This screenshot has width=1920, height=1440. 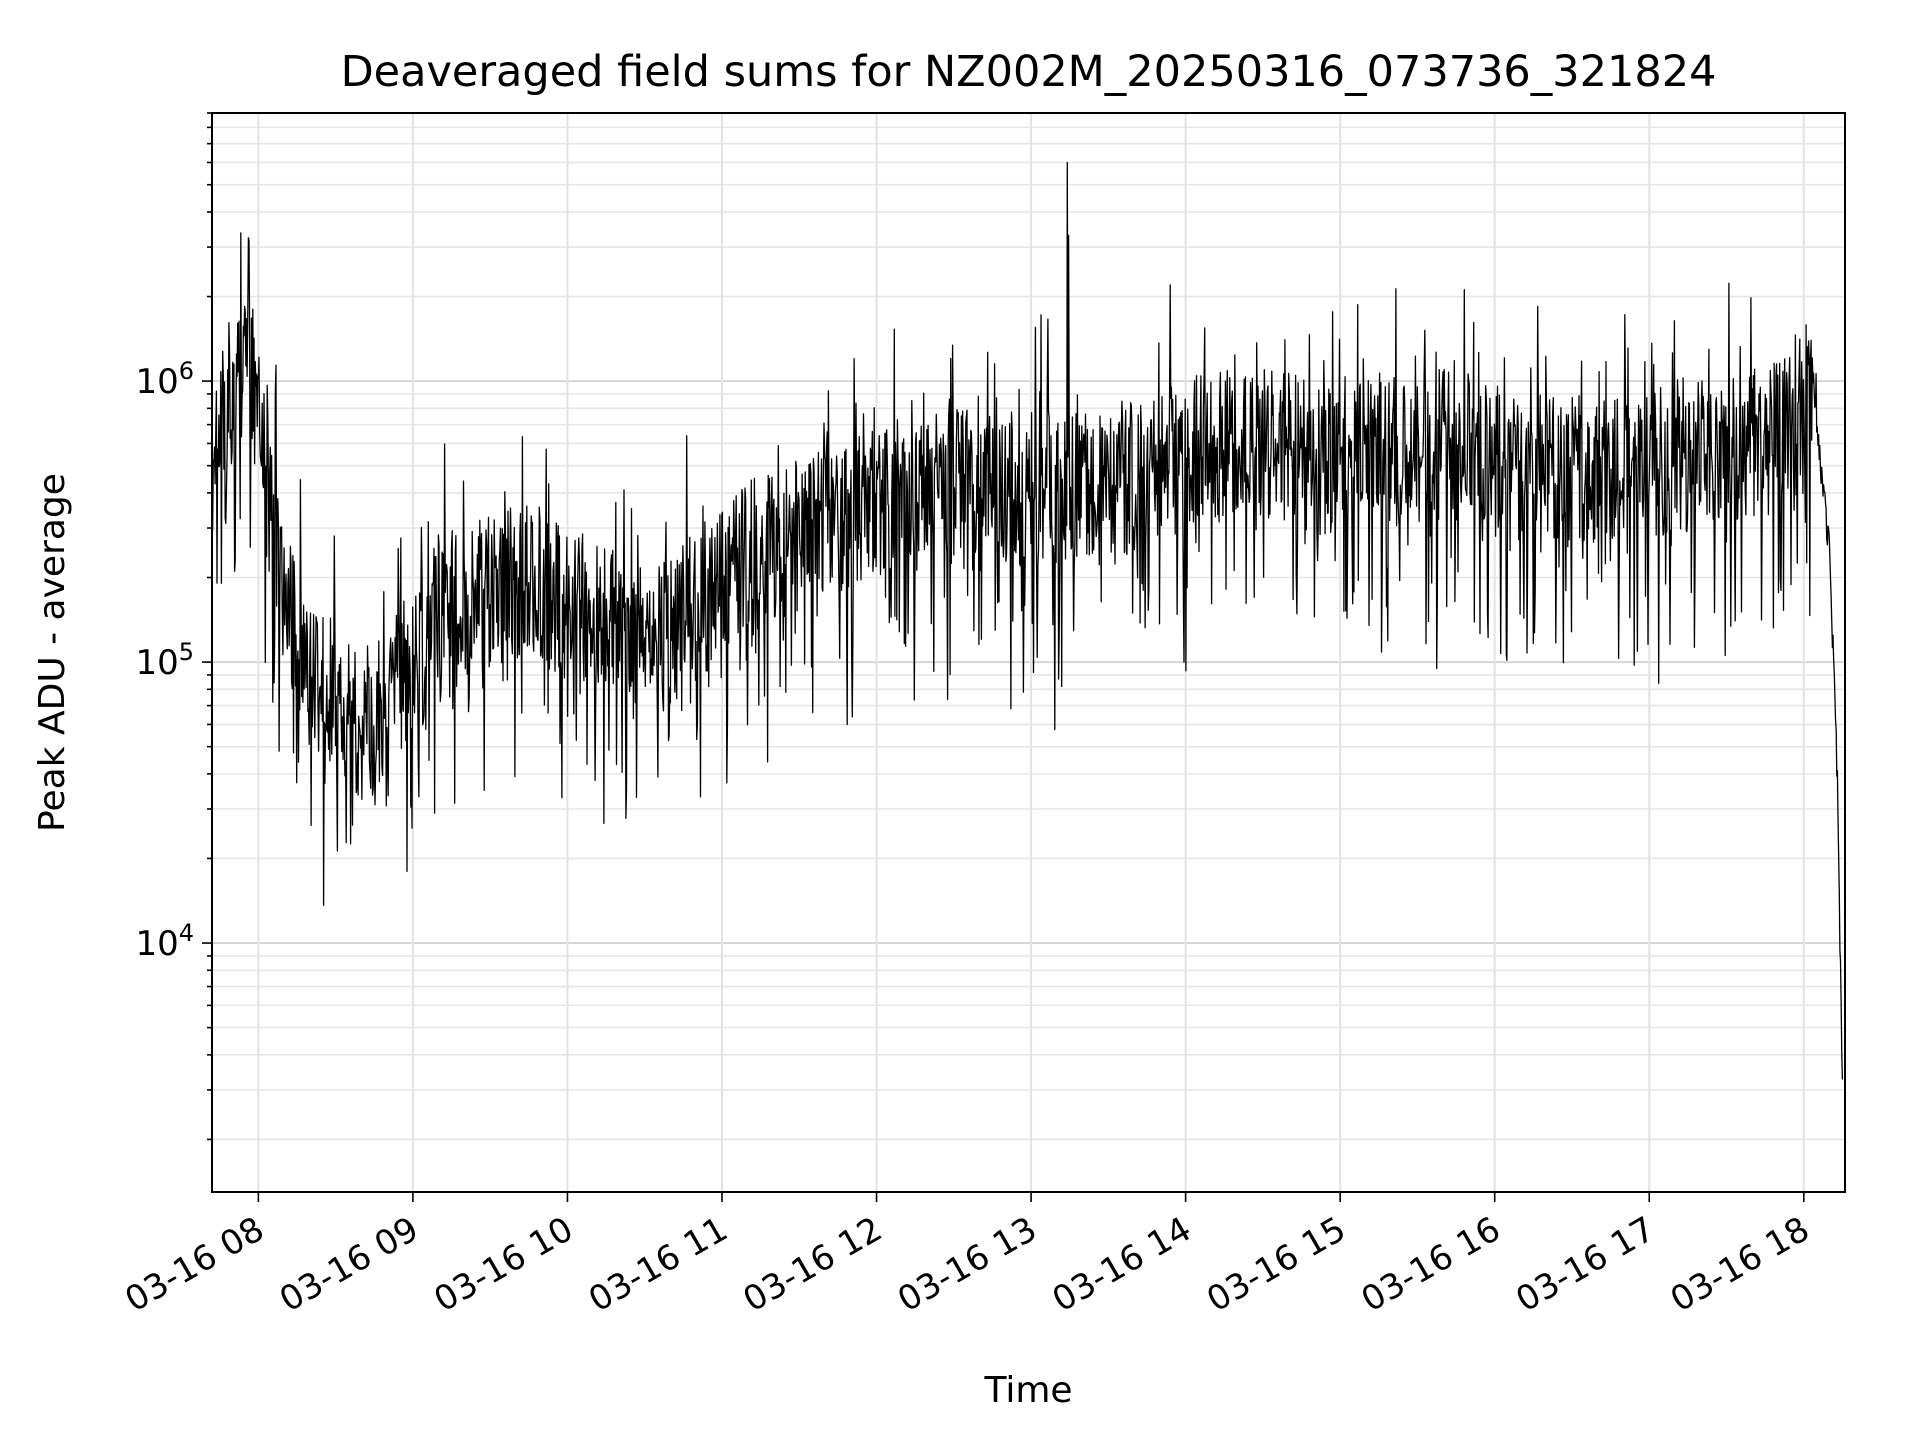 I want to click on y-tick-label-exponent: 6, so click(x=186, y=371).